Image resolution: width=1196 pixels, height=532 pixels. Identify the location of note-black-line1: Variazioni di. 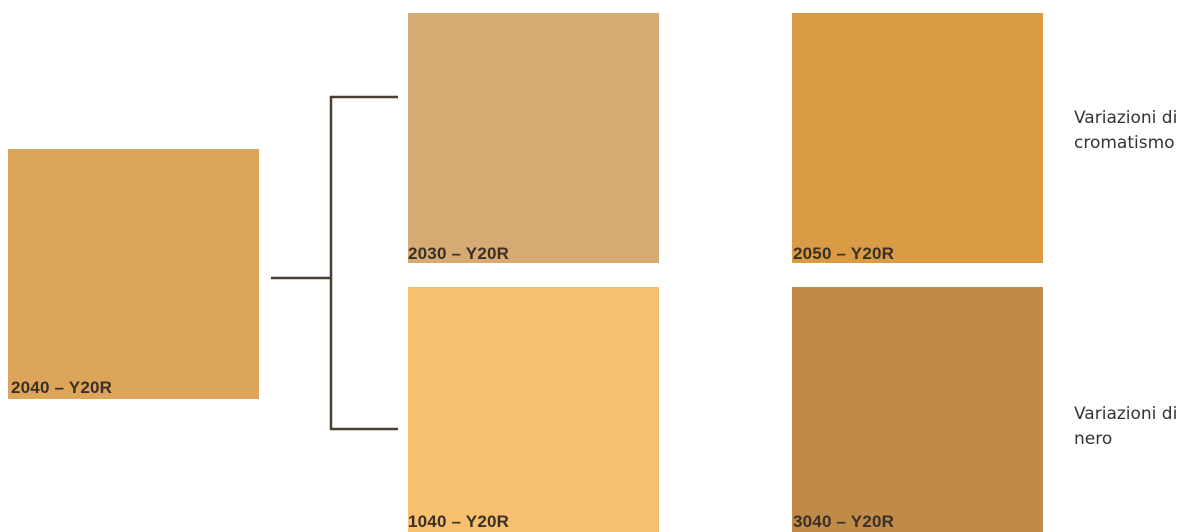
(1126, 414).